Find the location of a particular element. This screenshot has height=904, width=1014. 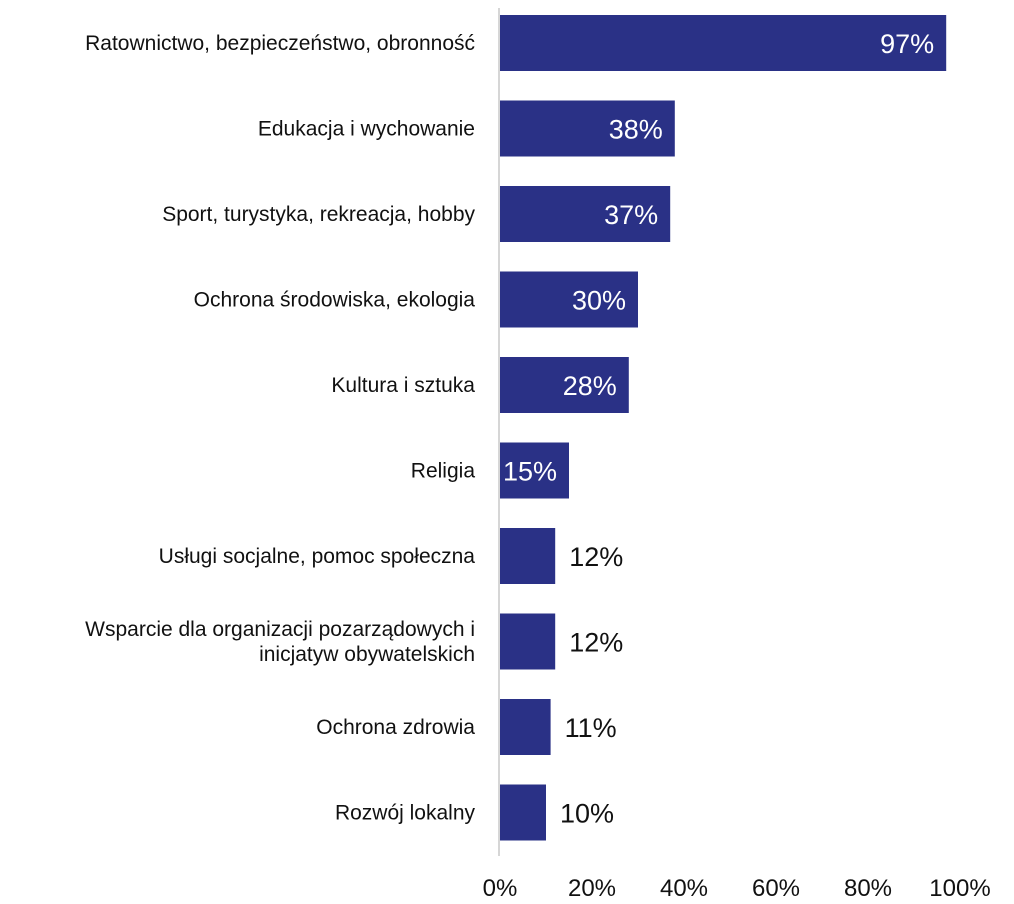

category-label: Edukacja i wychowanie is located at coordinates (366, 129).